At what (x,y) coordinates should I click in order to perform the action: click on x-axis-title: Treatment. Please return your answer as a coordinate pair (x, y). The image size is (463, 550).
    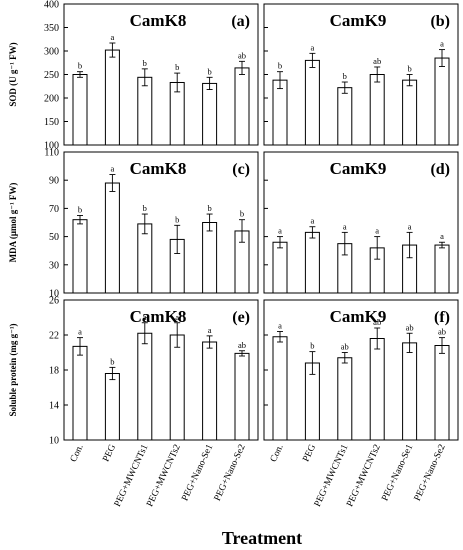
    Looking at the image, I should click on (262, 538).